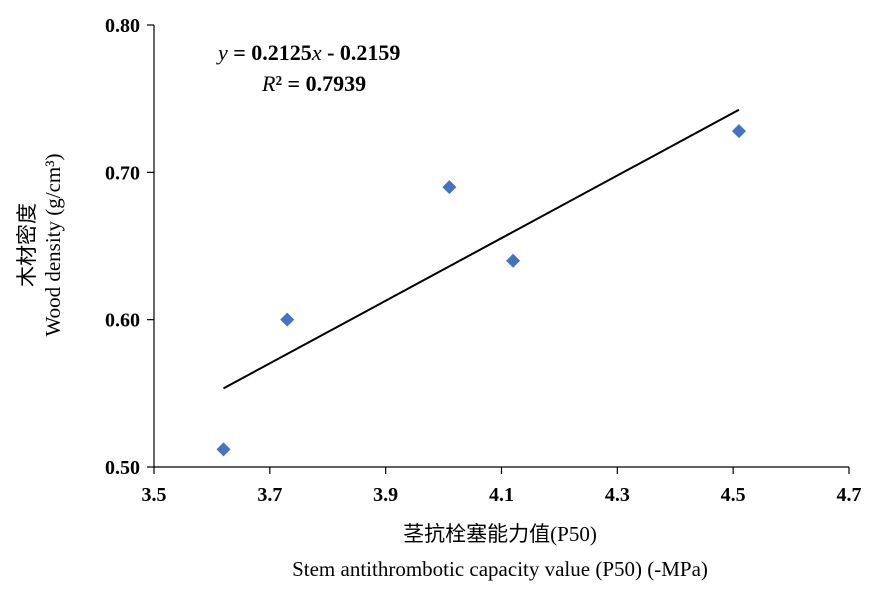 Image resolution: width=886 pixels, height=591 pixels. Describe the element at coordinates (268, 83) in the screenshot. I see `r2-var: R` at that location.